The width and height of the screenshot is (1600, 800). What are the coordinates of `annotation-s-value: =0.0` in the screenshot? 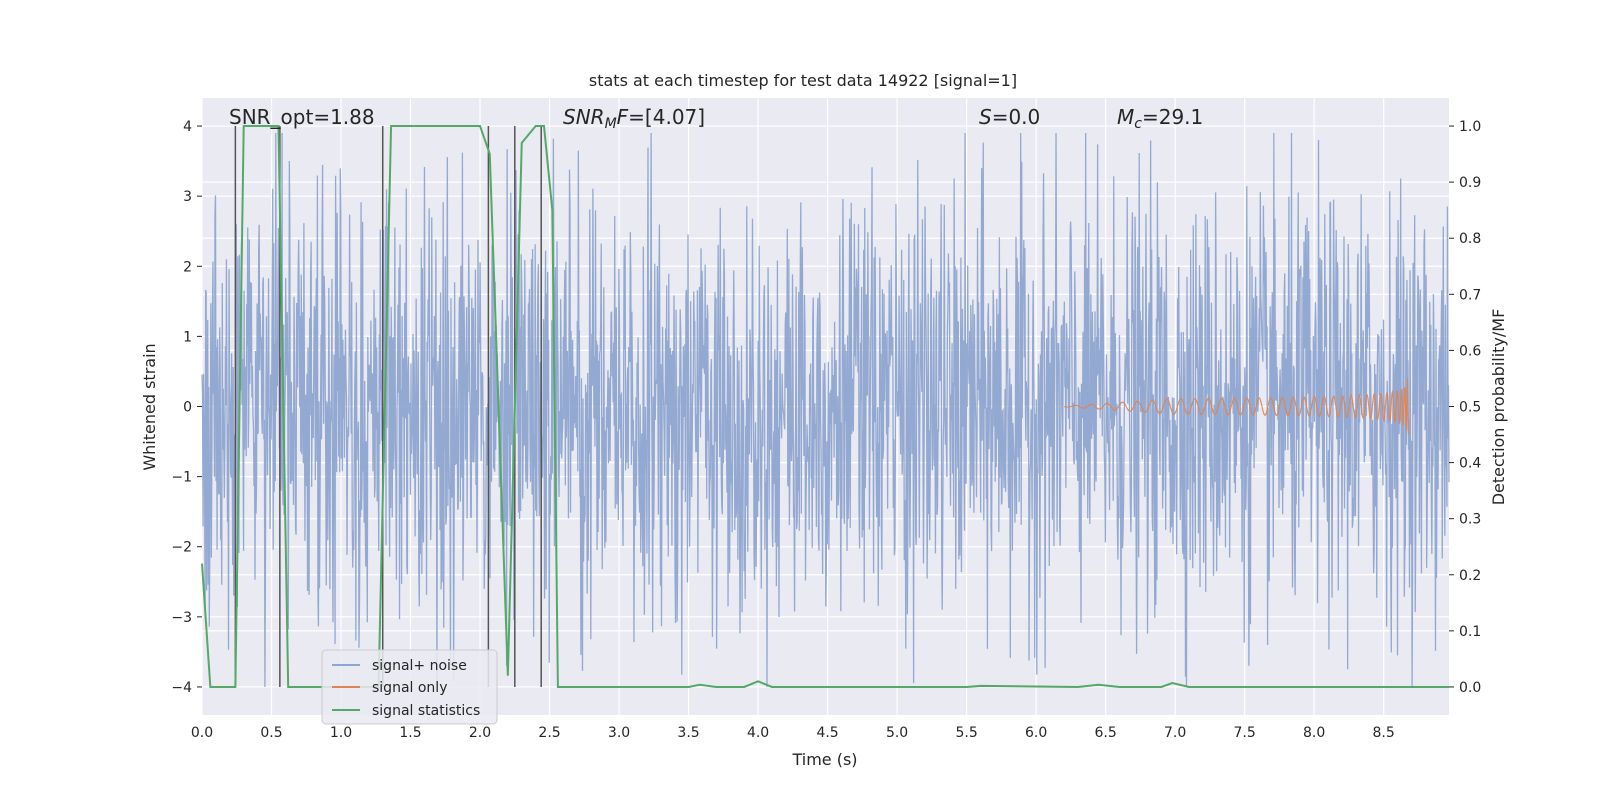 It's located at (1016, 117).